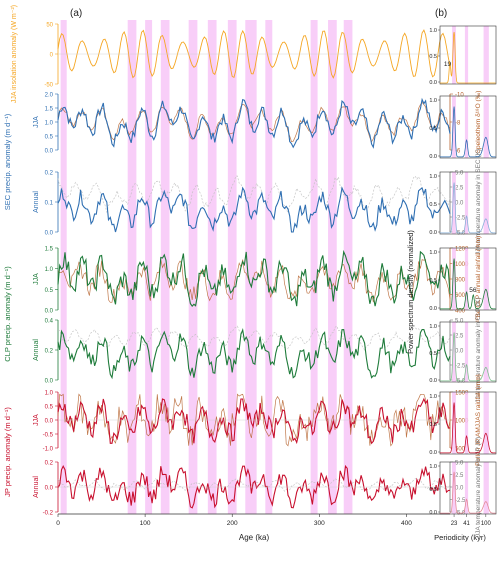 This screenshot has height=563, width=500. Describe the element at coordinates (319, 523) in the screenshot. I see `age-tick-label-3: 300` at that location.